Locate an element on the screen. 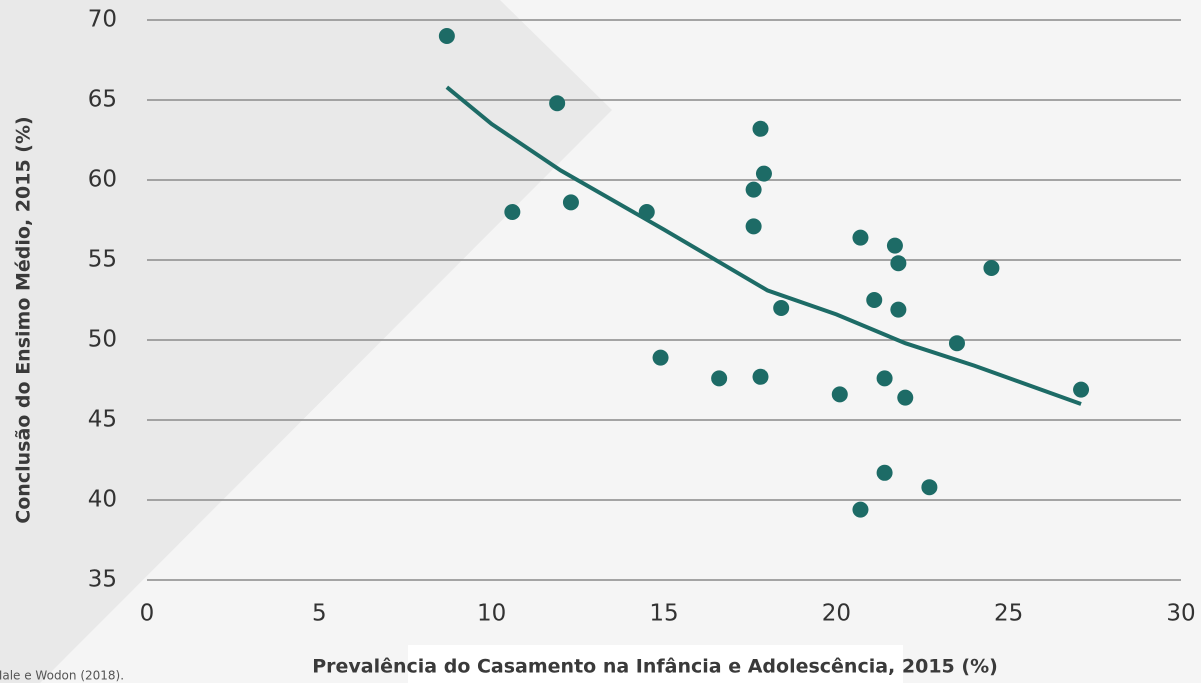  x-tick-label: 20 is located at coordinates (836, 614).